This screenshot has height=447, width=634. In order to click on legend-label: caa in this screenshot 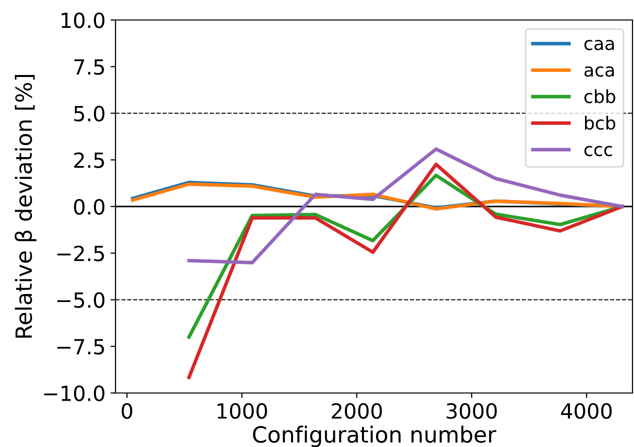, I will do `click(599, 45)`.